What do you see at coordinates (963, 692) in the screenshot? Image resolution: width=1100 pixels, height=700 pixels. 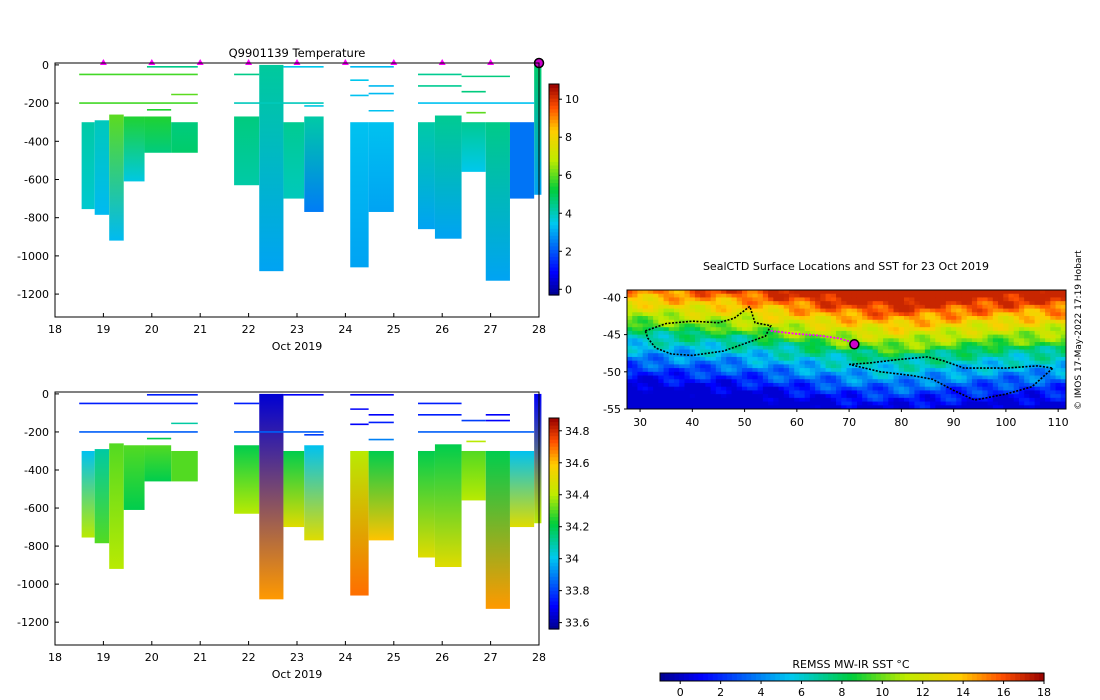 I see `sst-colorbar-tick-label: 14` at bounding box center [963, 692].